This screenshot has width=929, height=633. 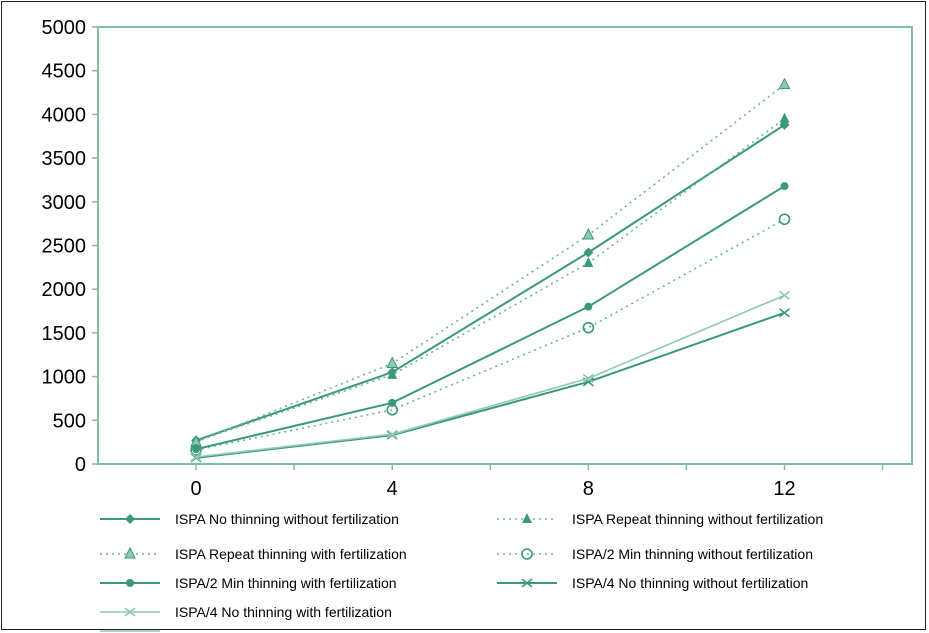 What do you see at coordinates (80, 465) in the screenshot?
I see `y-tick-label: 0` at bounding box center [80, 465].